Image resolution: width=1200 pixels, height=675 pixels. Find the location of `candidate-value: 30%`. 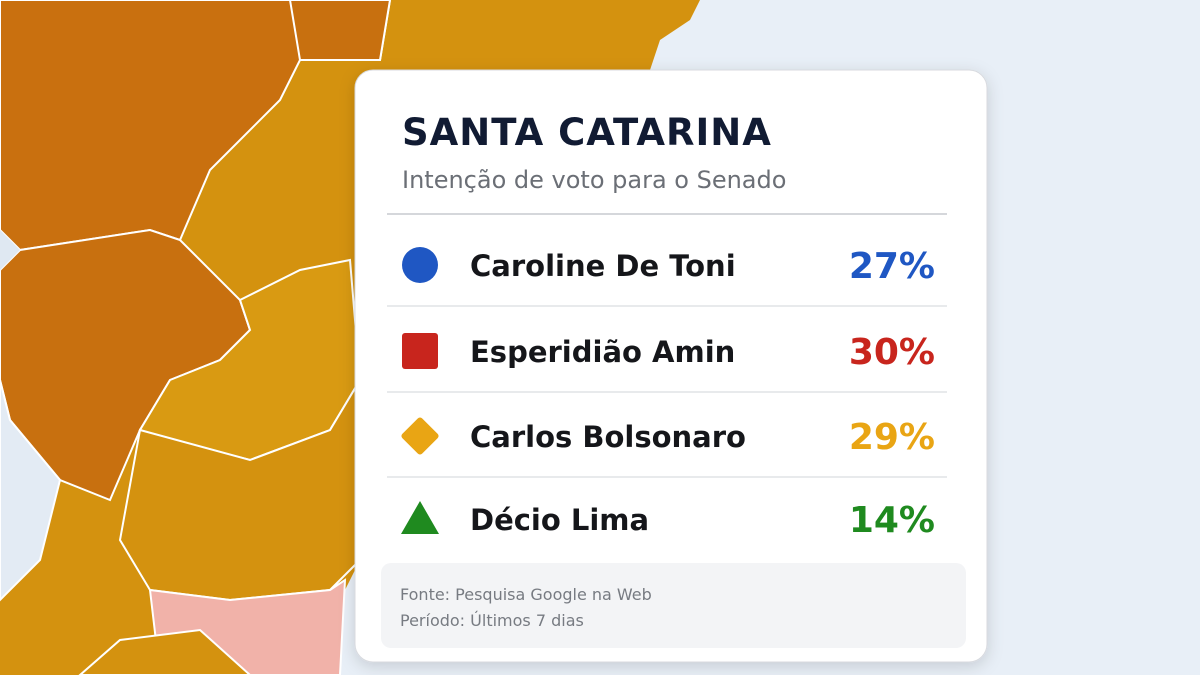

candidate-value: 30% is located at coordinates (892, 352).